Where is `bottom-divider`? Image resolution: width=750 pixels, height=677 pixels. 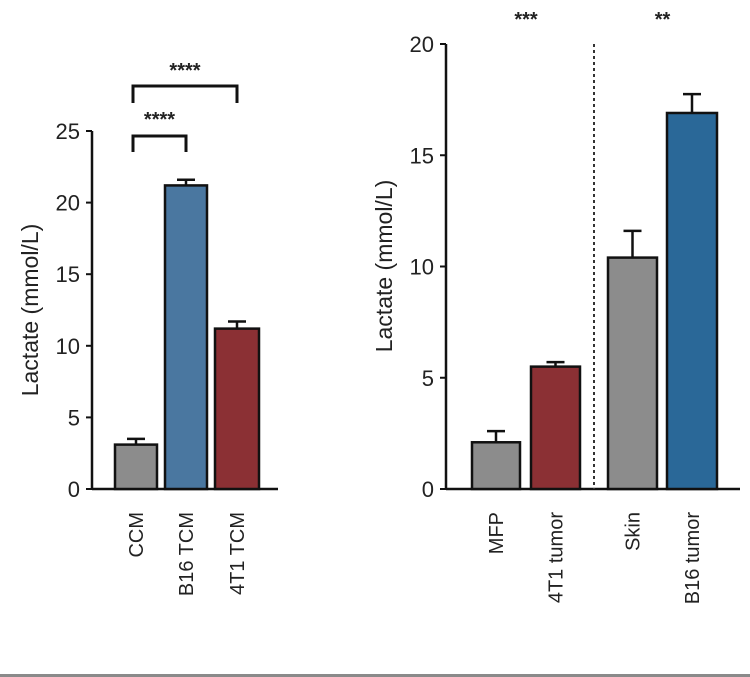 bottom-divider is located at coordinates (375, 675).